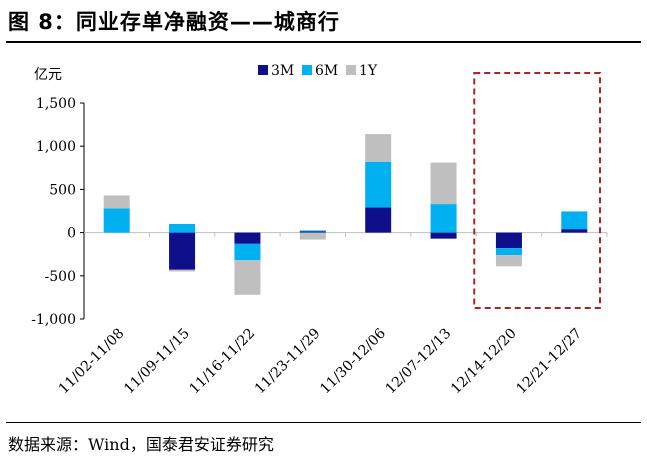 The image size is (647, 464). What do you see at coordinates (484, 362) in the screenshot?
I see `x-tick-label: 12/14-12/20` at bounding box center [484, 362].